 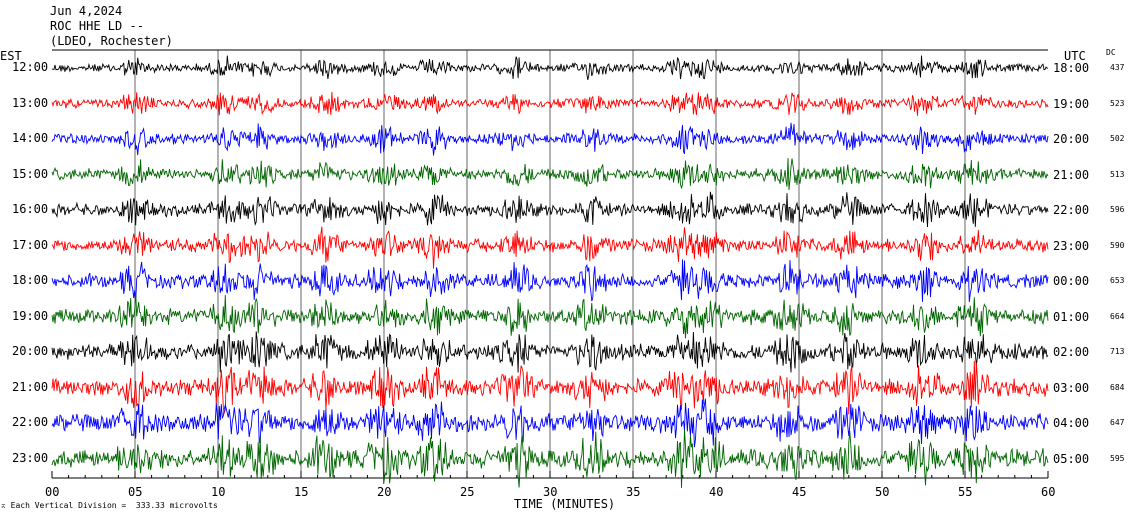 I want to click on x-tick-label: 35, so click(x=633, y=492).